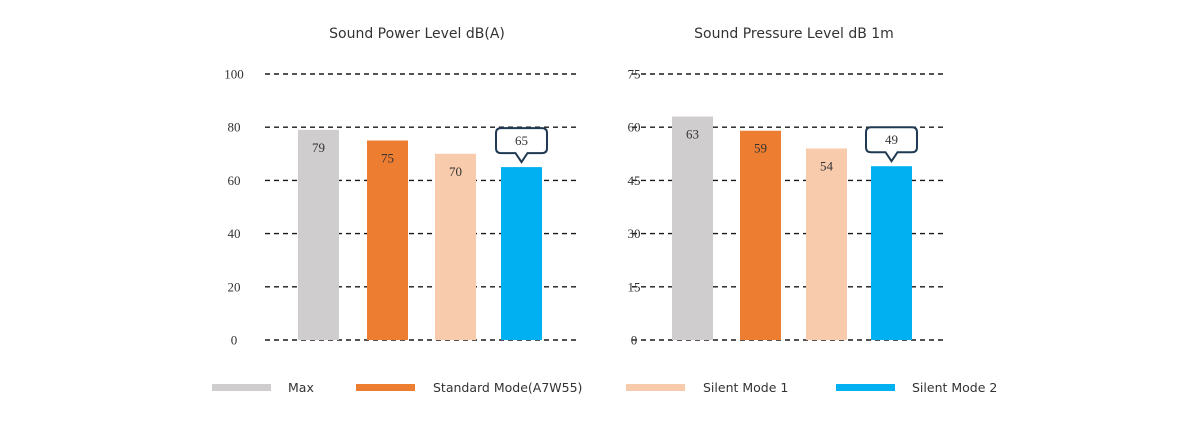  Describe the element at coordinates (745, 387) in the screenshot. I see `legend-label-silent-mode-1: Silent Mode 1` at that location.